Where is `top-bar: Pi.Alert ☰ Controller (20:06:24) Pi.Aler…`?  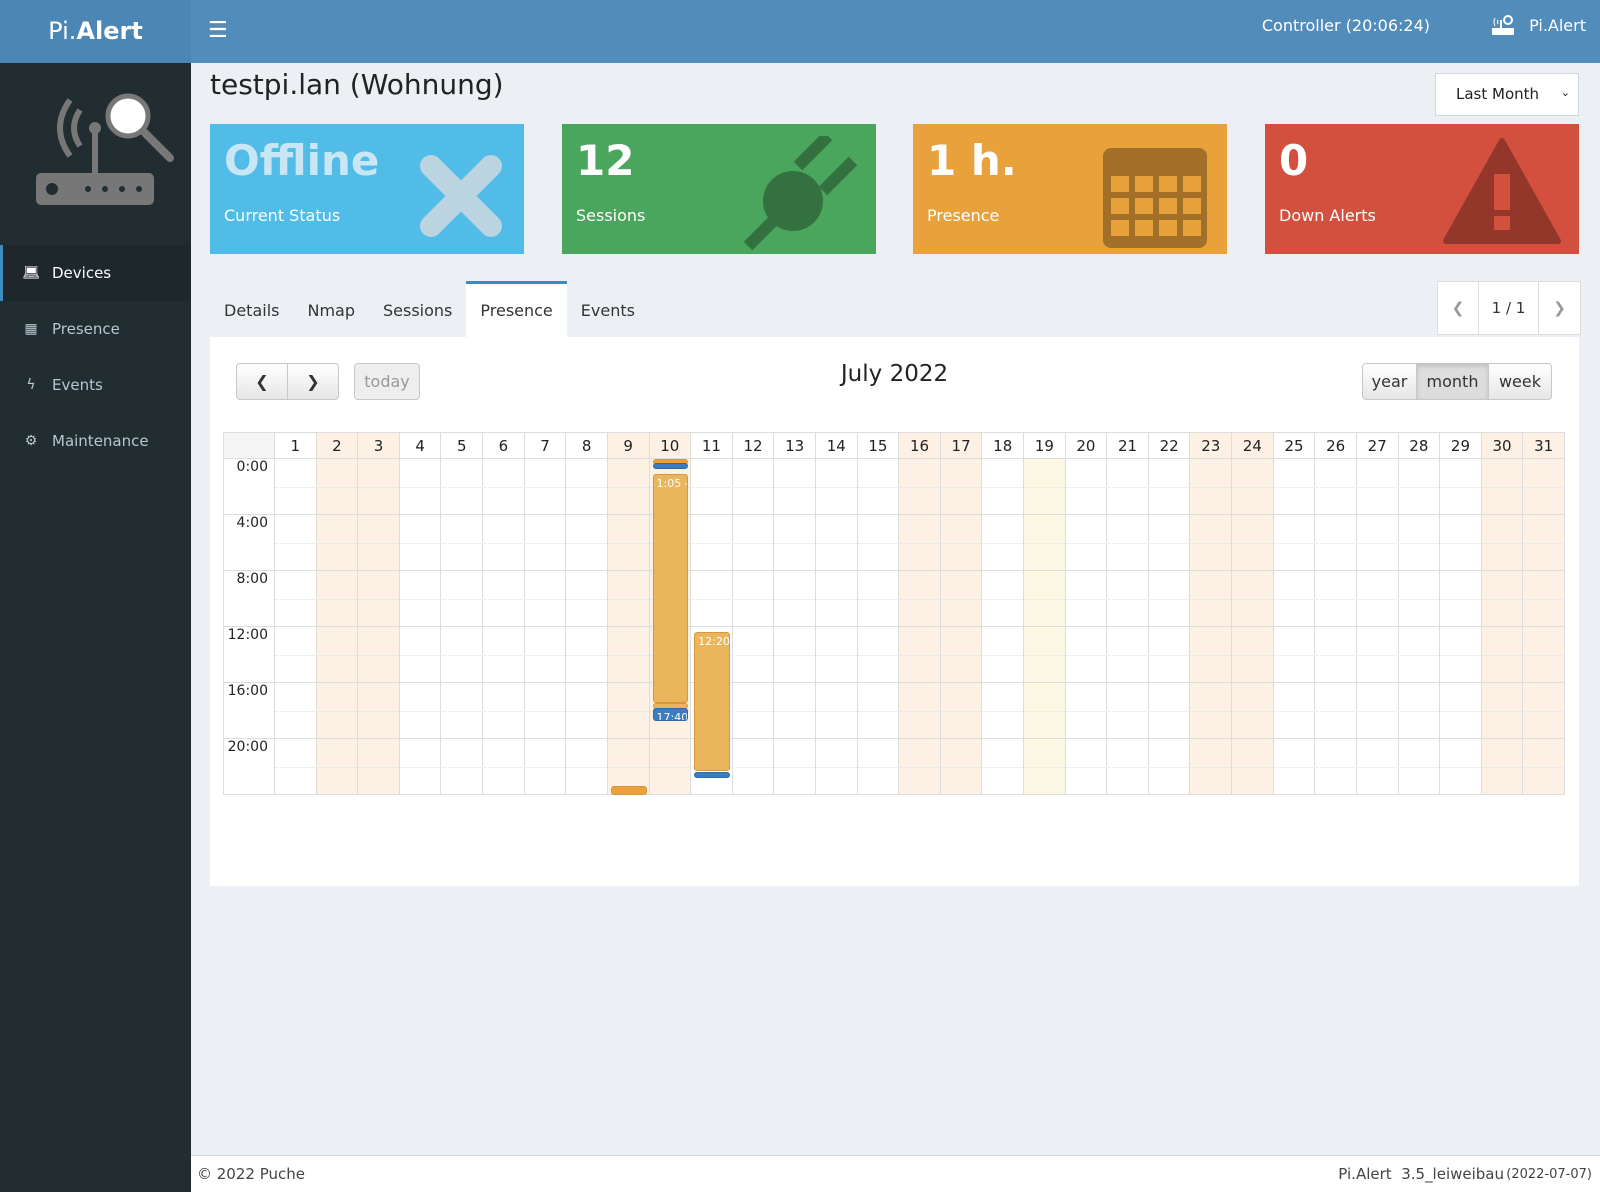
top-bar: Pi.Alert ☰ Controller (20:06:24) Pi.Aler… is located at coordinates (800, 31).